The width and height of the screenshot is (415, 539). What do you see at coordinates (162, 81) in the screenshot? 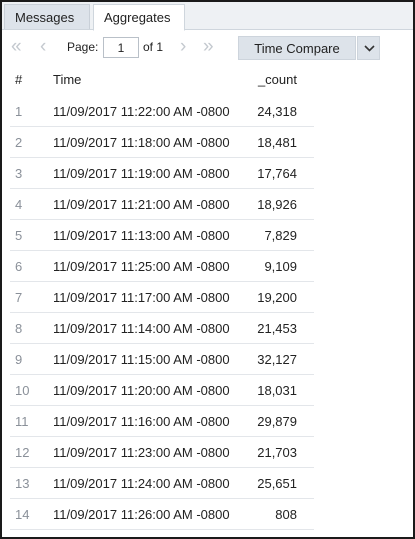
I see `table-header: # Time _count` at bounding box center [162, 81].